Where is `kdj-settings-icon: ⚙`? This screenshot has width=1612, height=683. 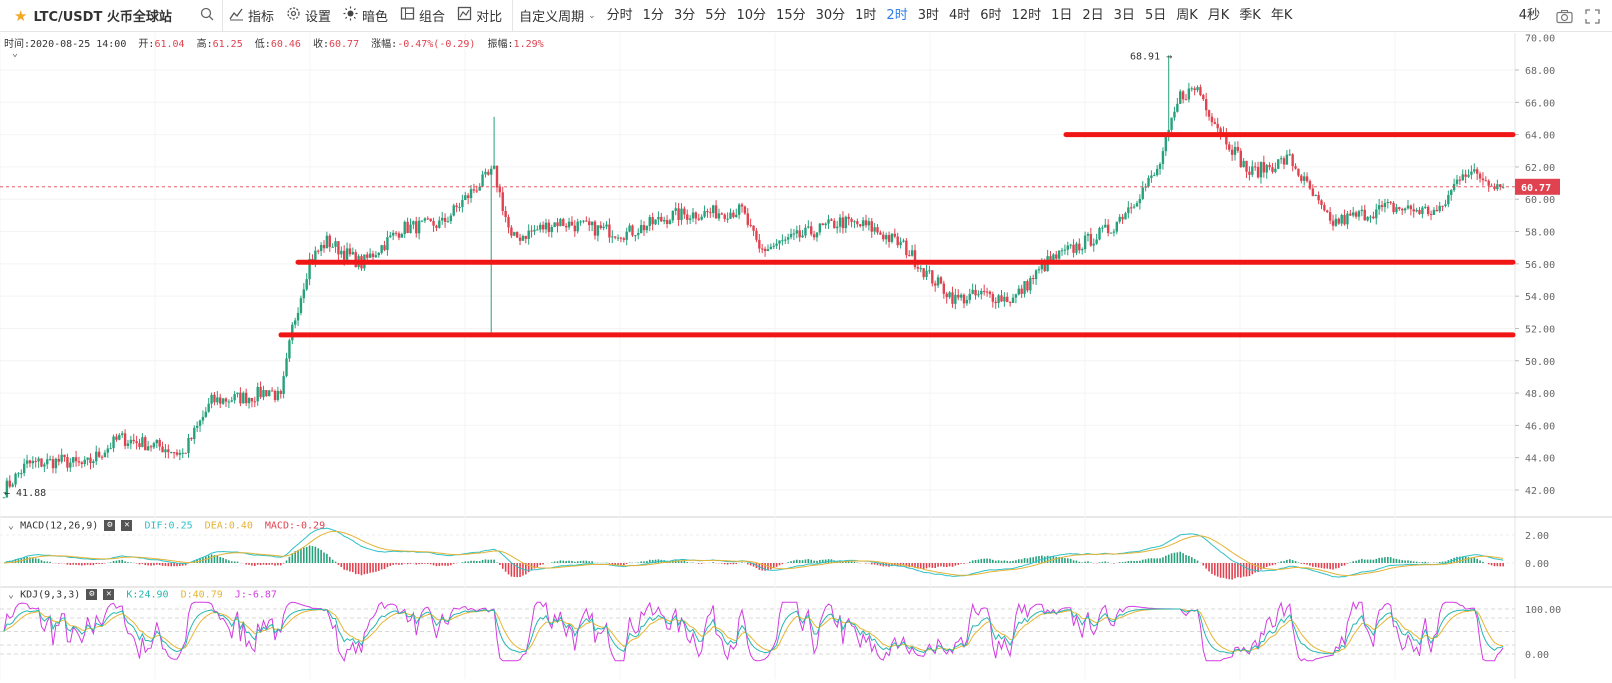
kdj-settings-icon: ⚙ is located at coordinates (92, 594).